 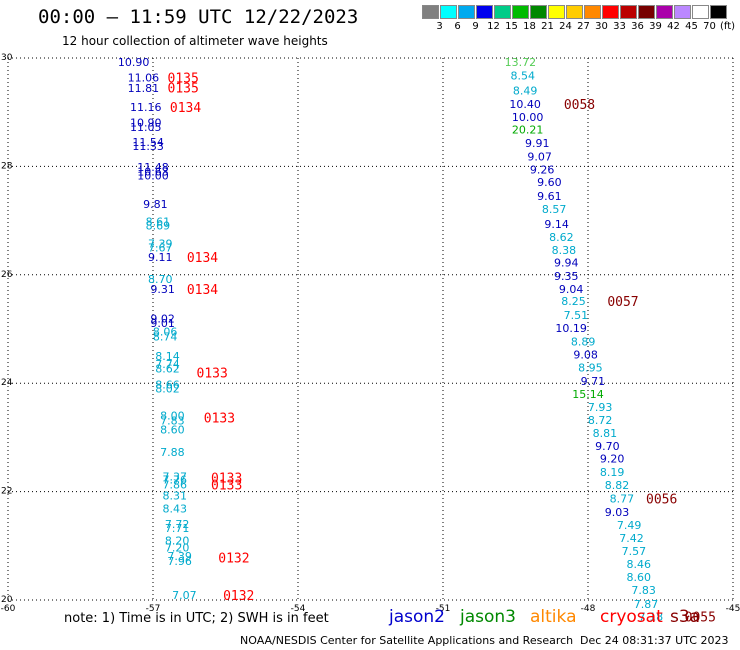 I want to click on wave-height-value: 20.21, so click(x=528, y=130).